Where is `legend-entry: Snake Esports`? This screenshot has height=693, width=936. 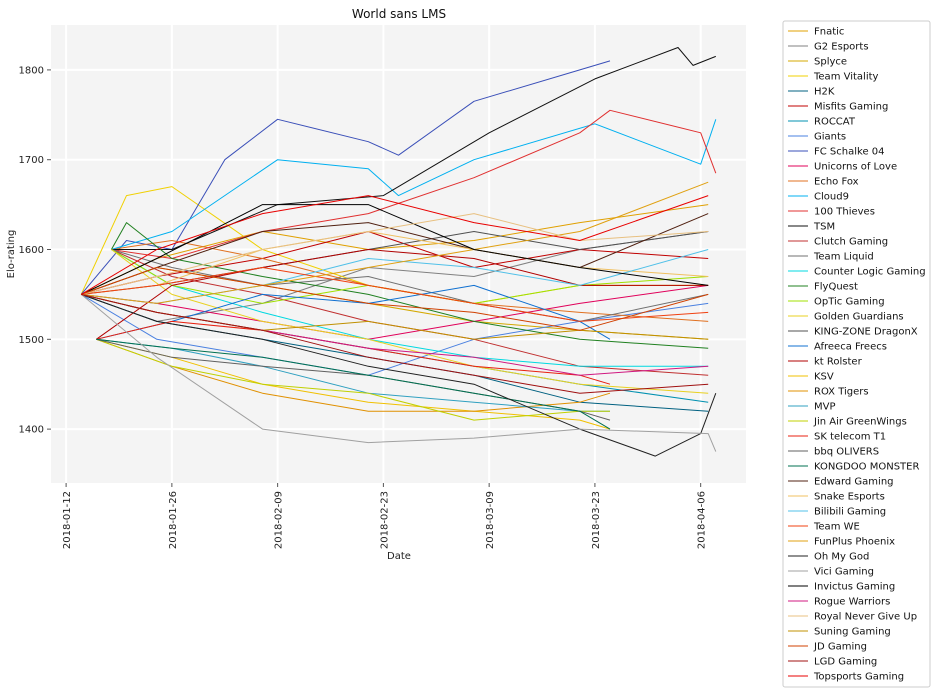 legend-entry: Snake Esports is located at coordinates (849, 497).